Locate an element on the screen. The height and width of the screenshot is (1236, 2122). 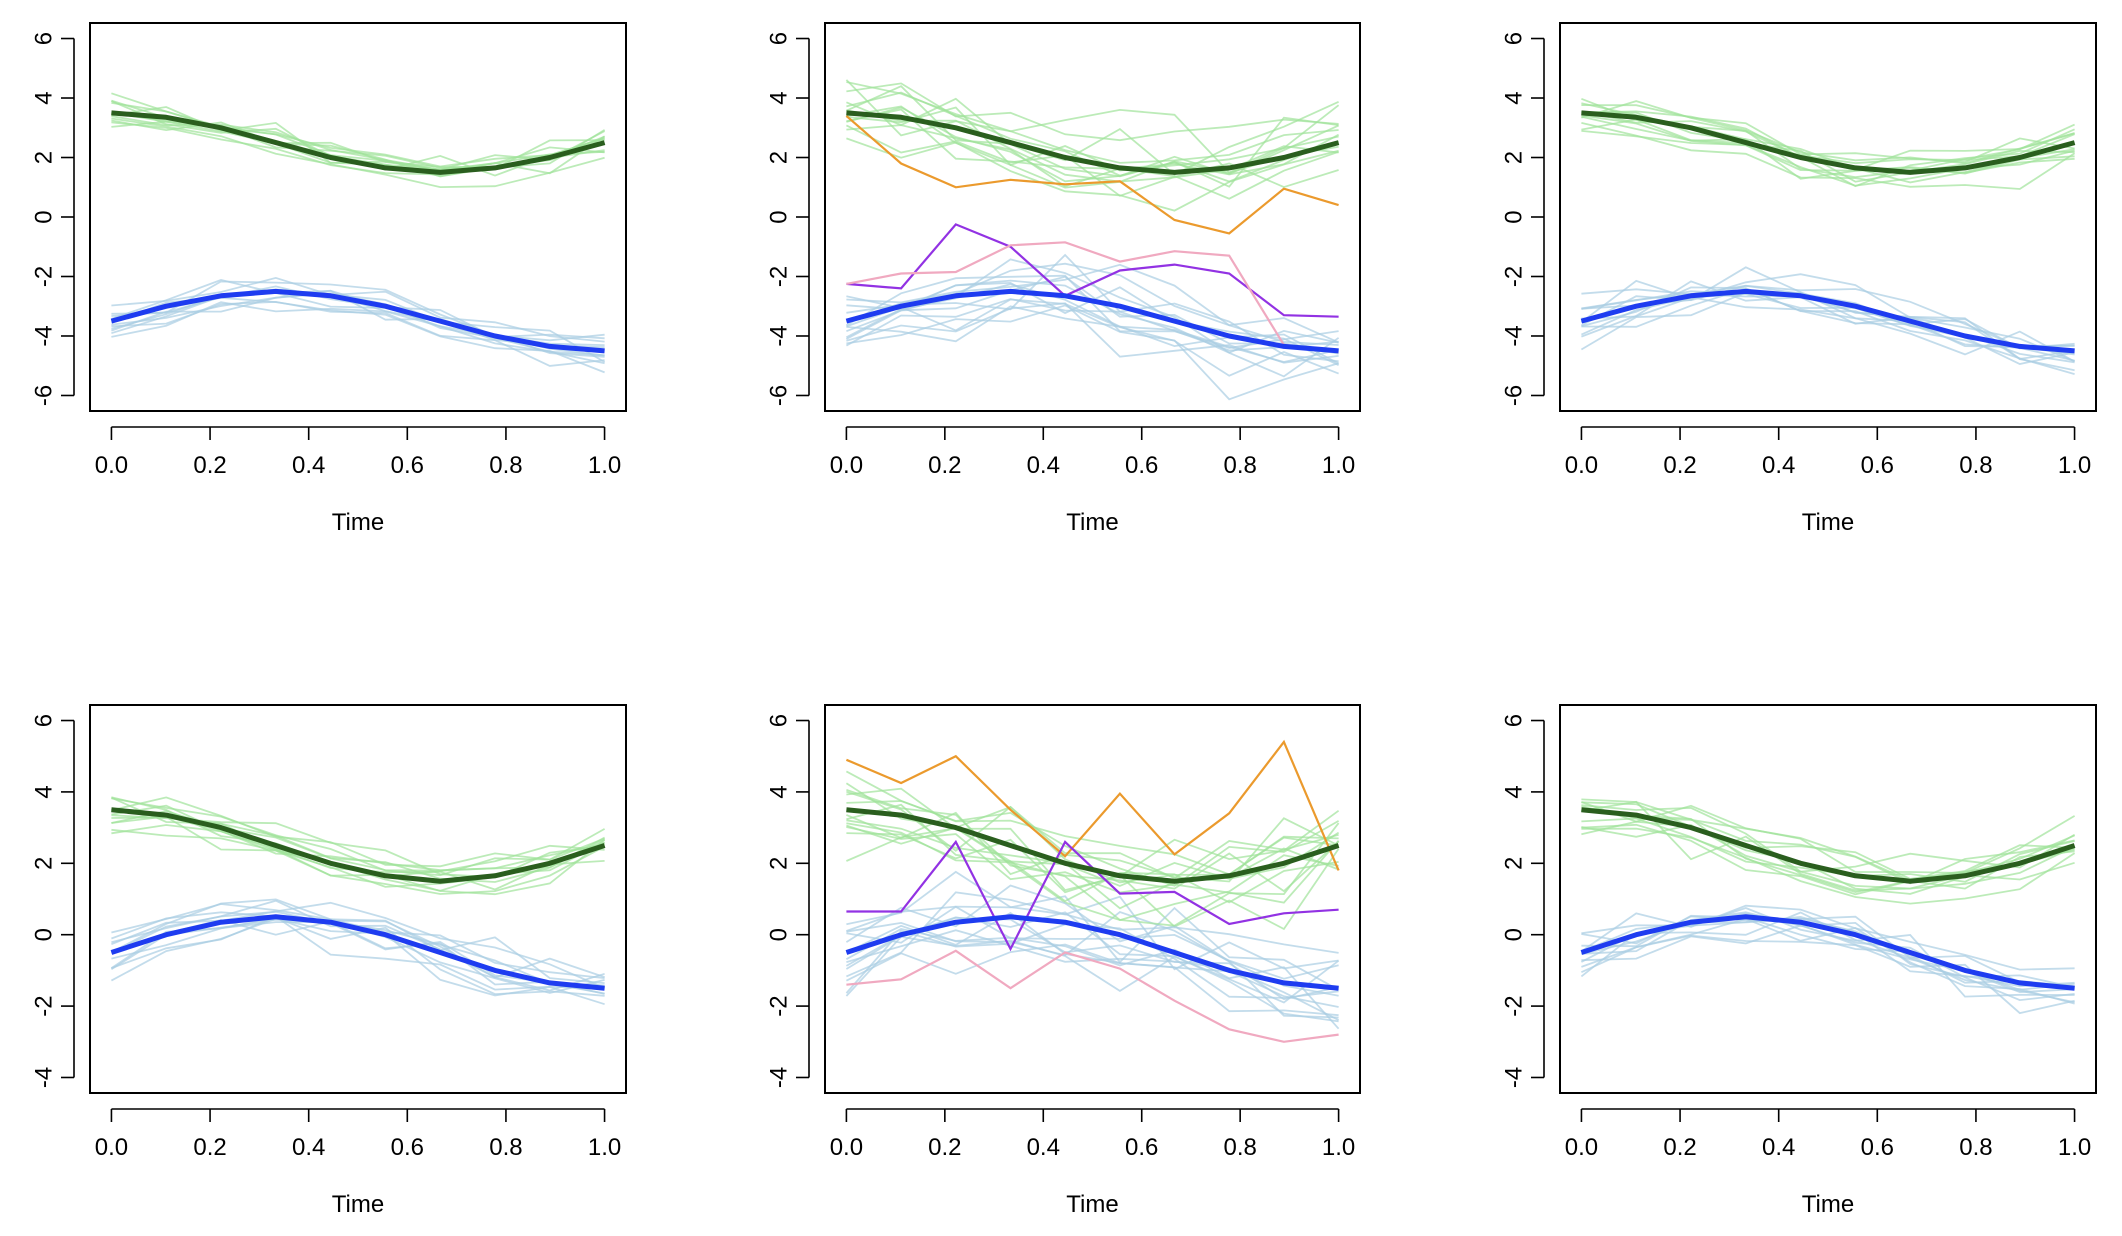
outlier-purple-line is located at coordinates (1092, 270).